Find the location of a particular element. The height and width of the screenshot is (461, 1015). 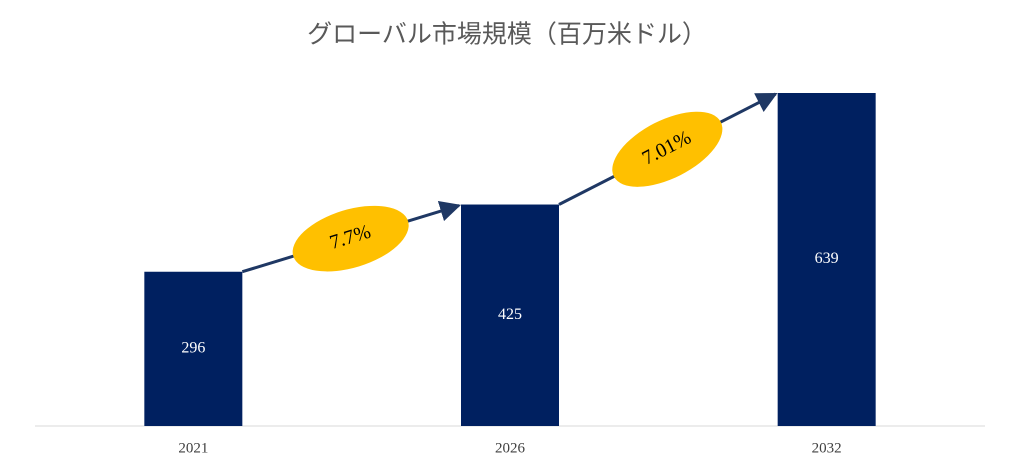

data-label: 296 is located at coordinates (193, 348).